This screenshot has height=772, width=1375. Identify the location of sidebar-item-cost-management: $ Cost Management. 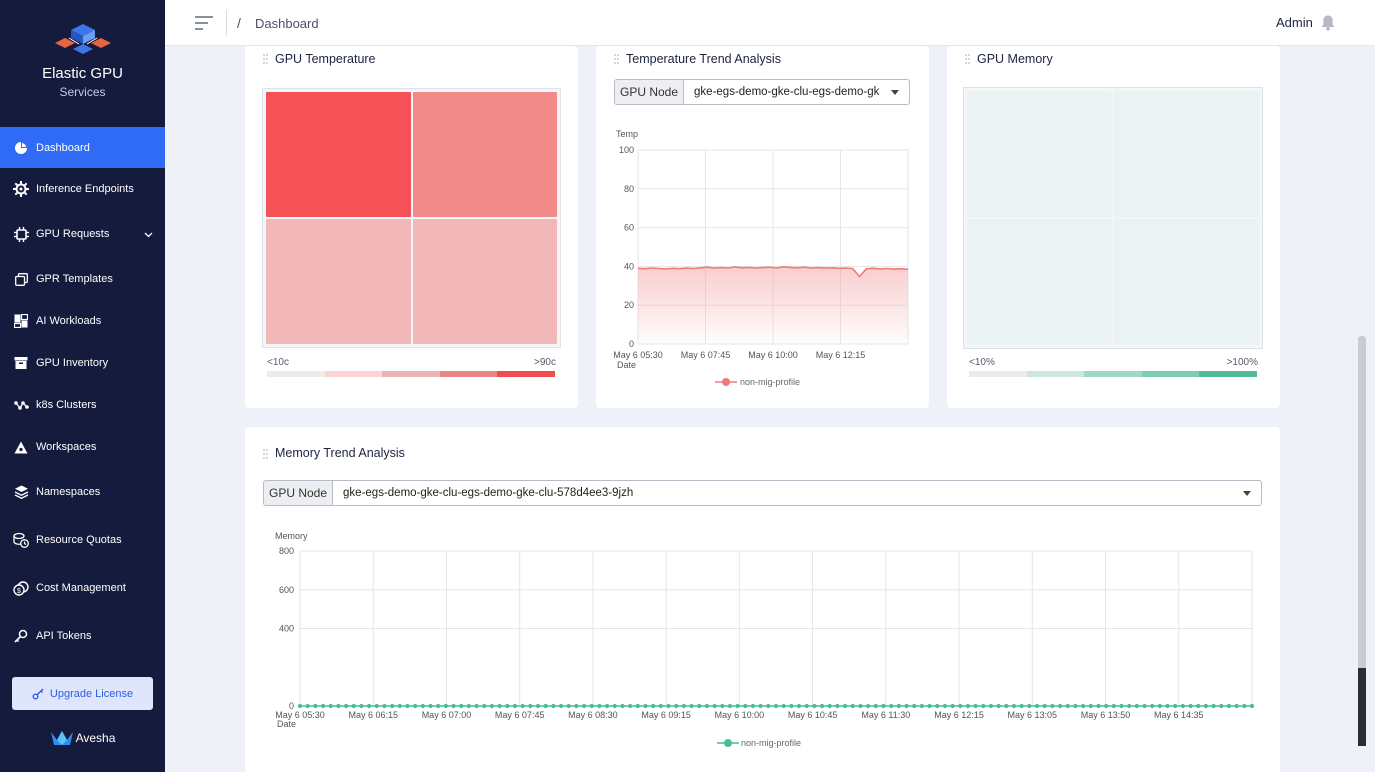
(82, 588).